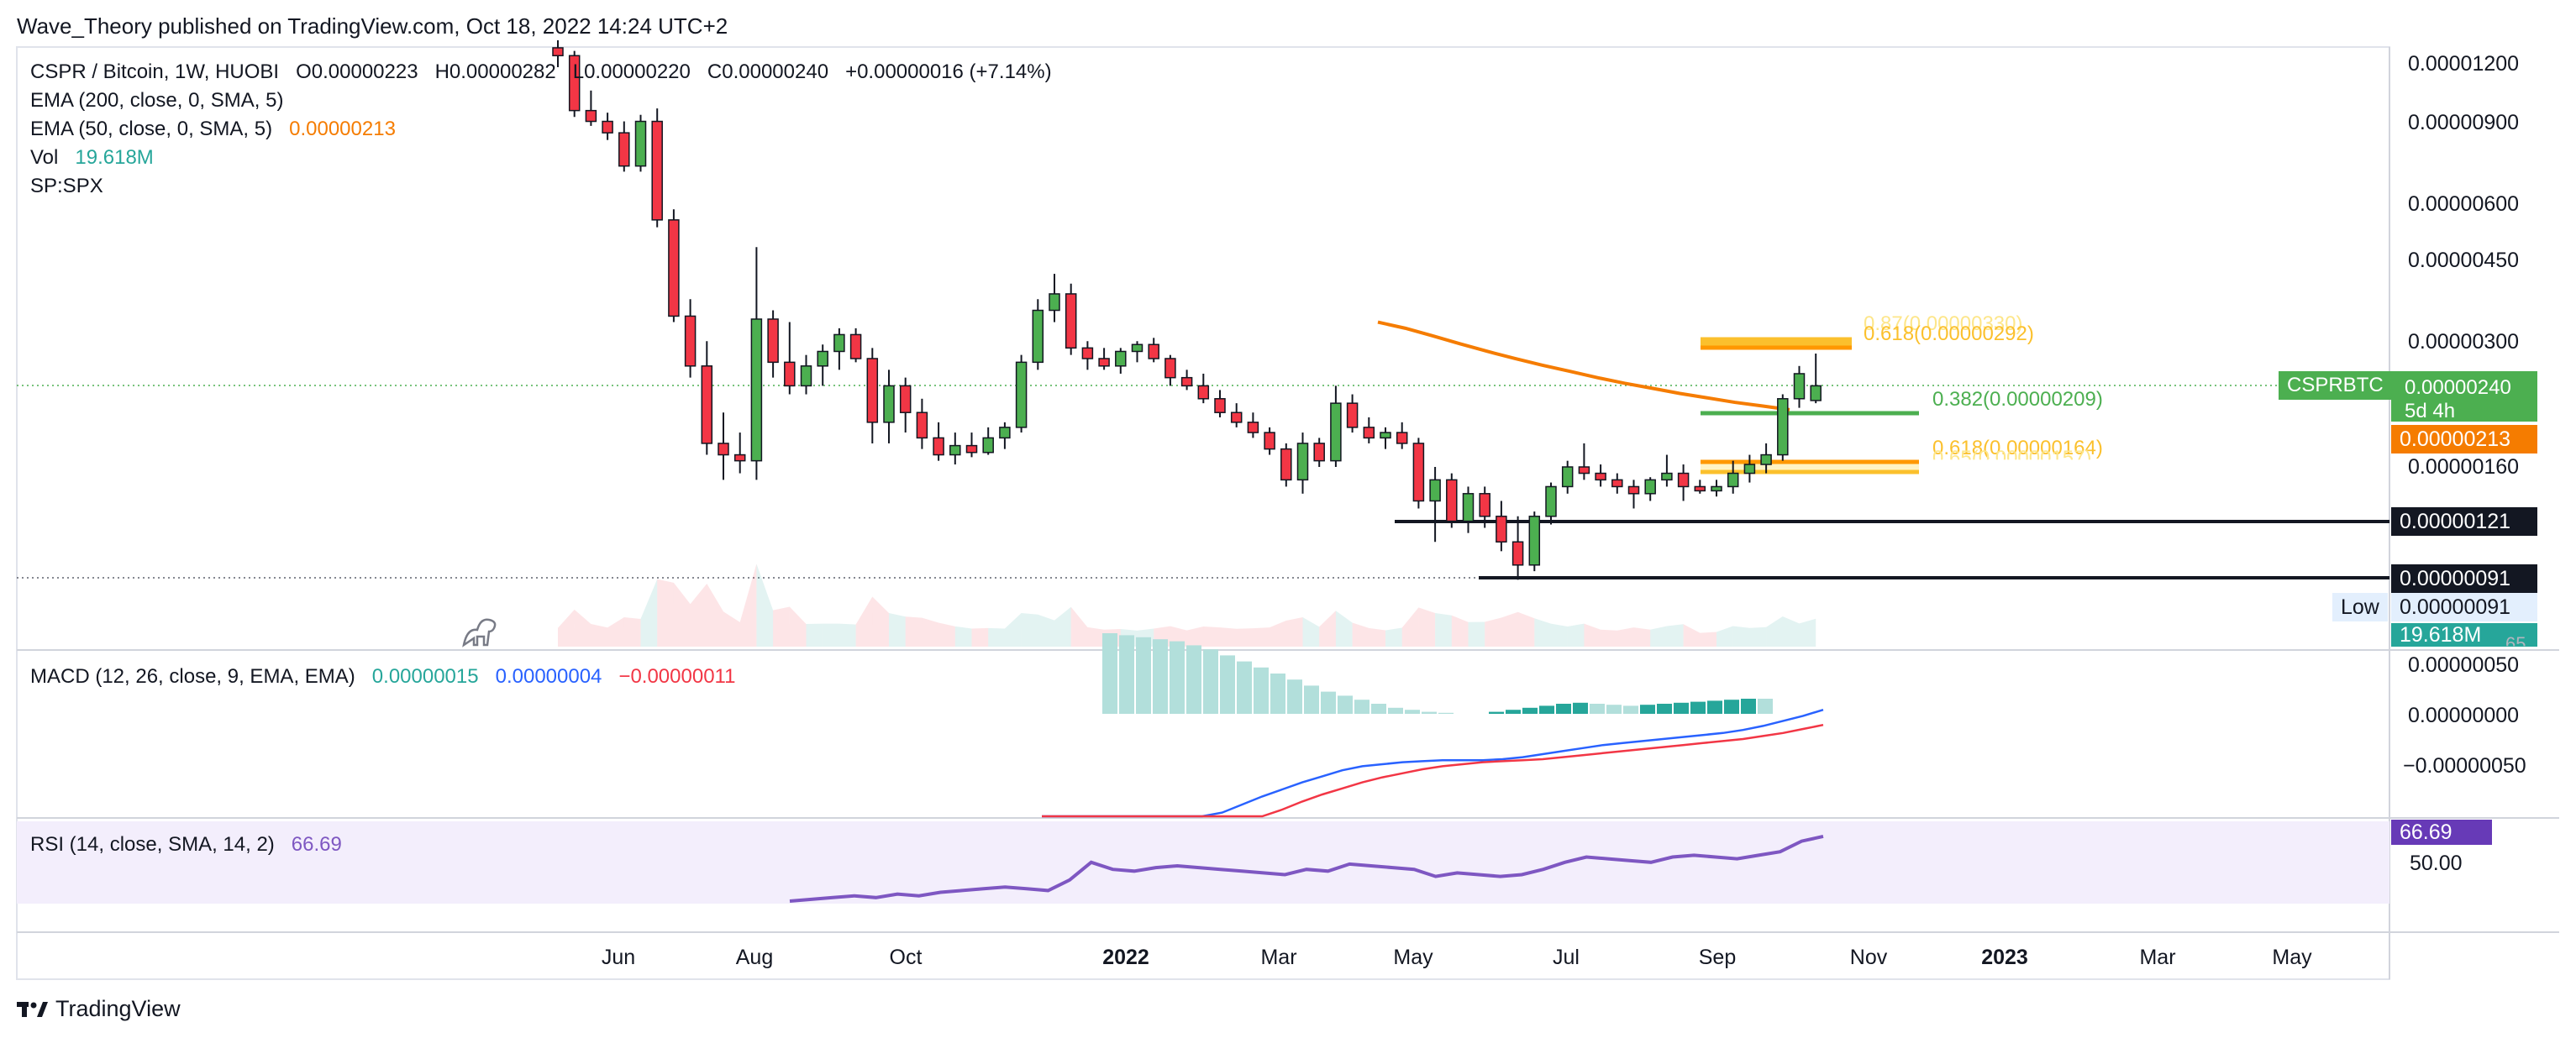 Image resolution: width=2576 pixels, height=1038 pixels. I want to click on legend-change: +0.00000016 (+7.14%), so click(948, 71).